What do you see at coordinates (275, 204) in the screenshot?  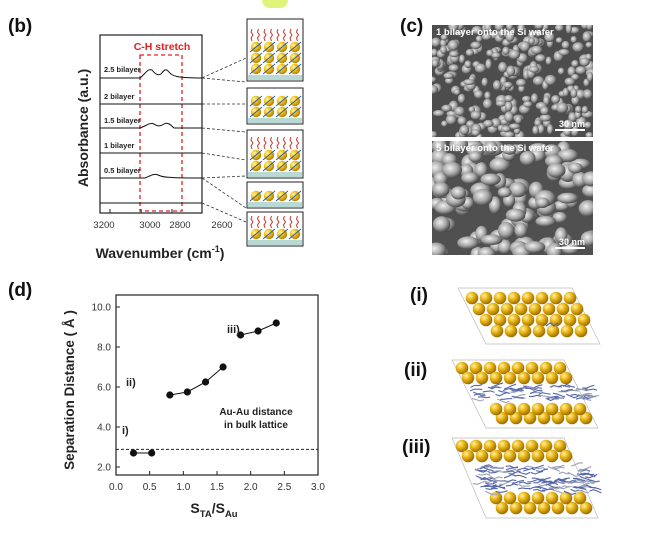 I see `substrate` at bounding box center [275, 204].